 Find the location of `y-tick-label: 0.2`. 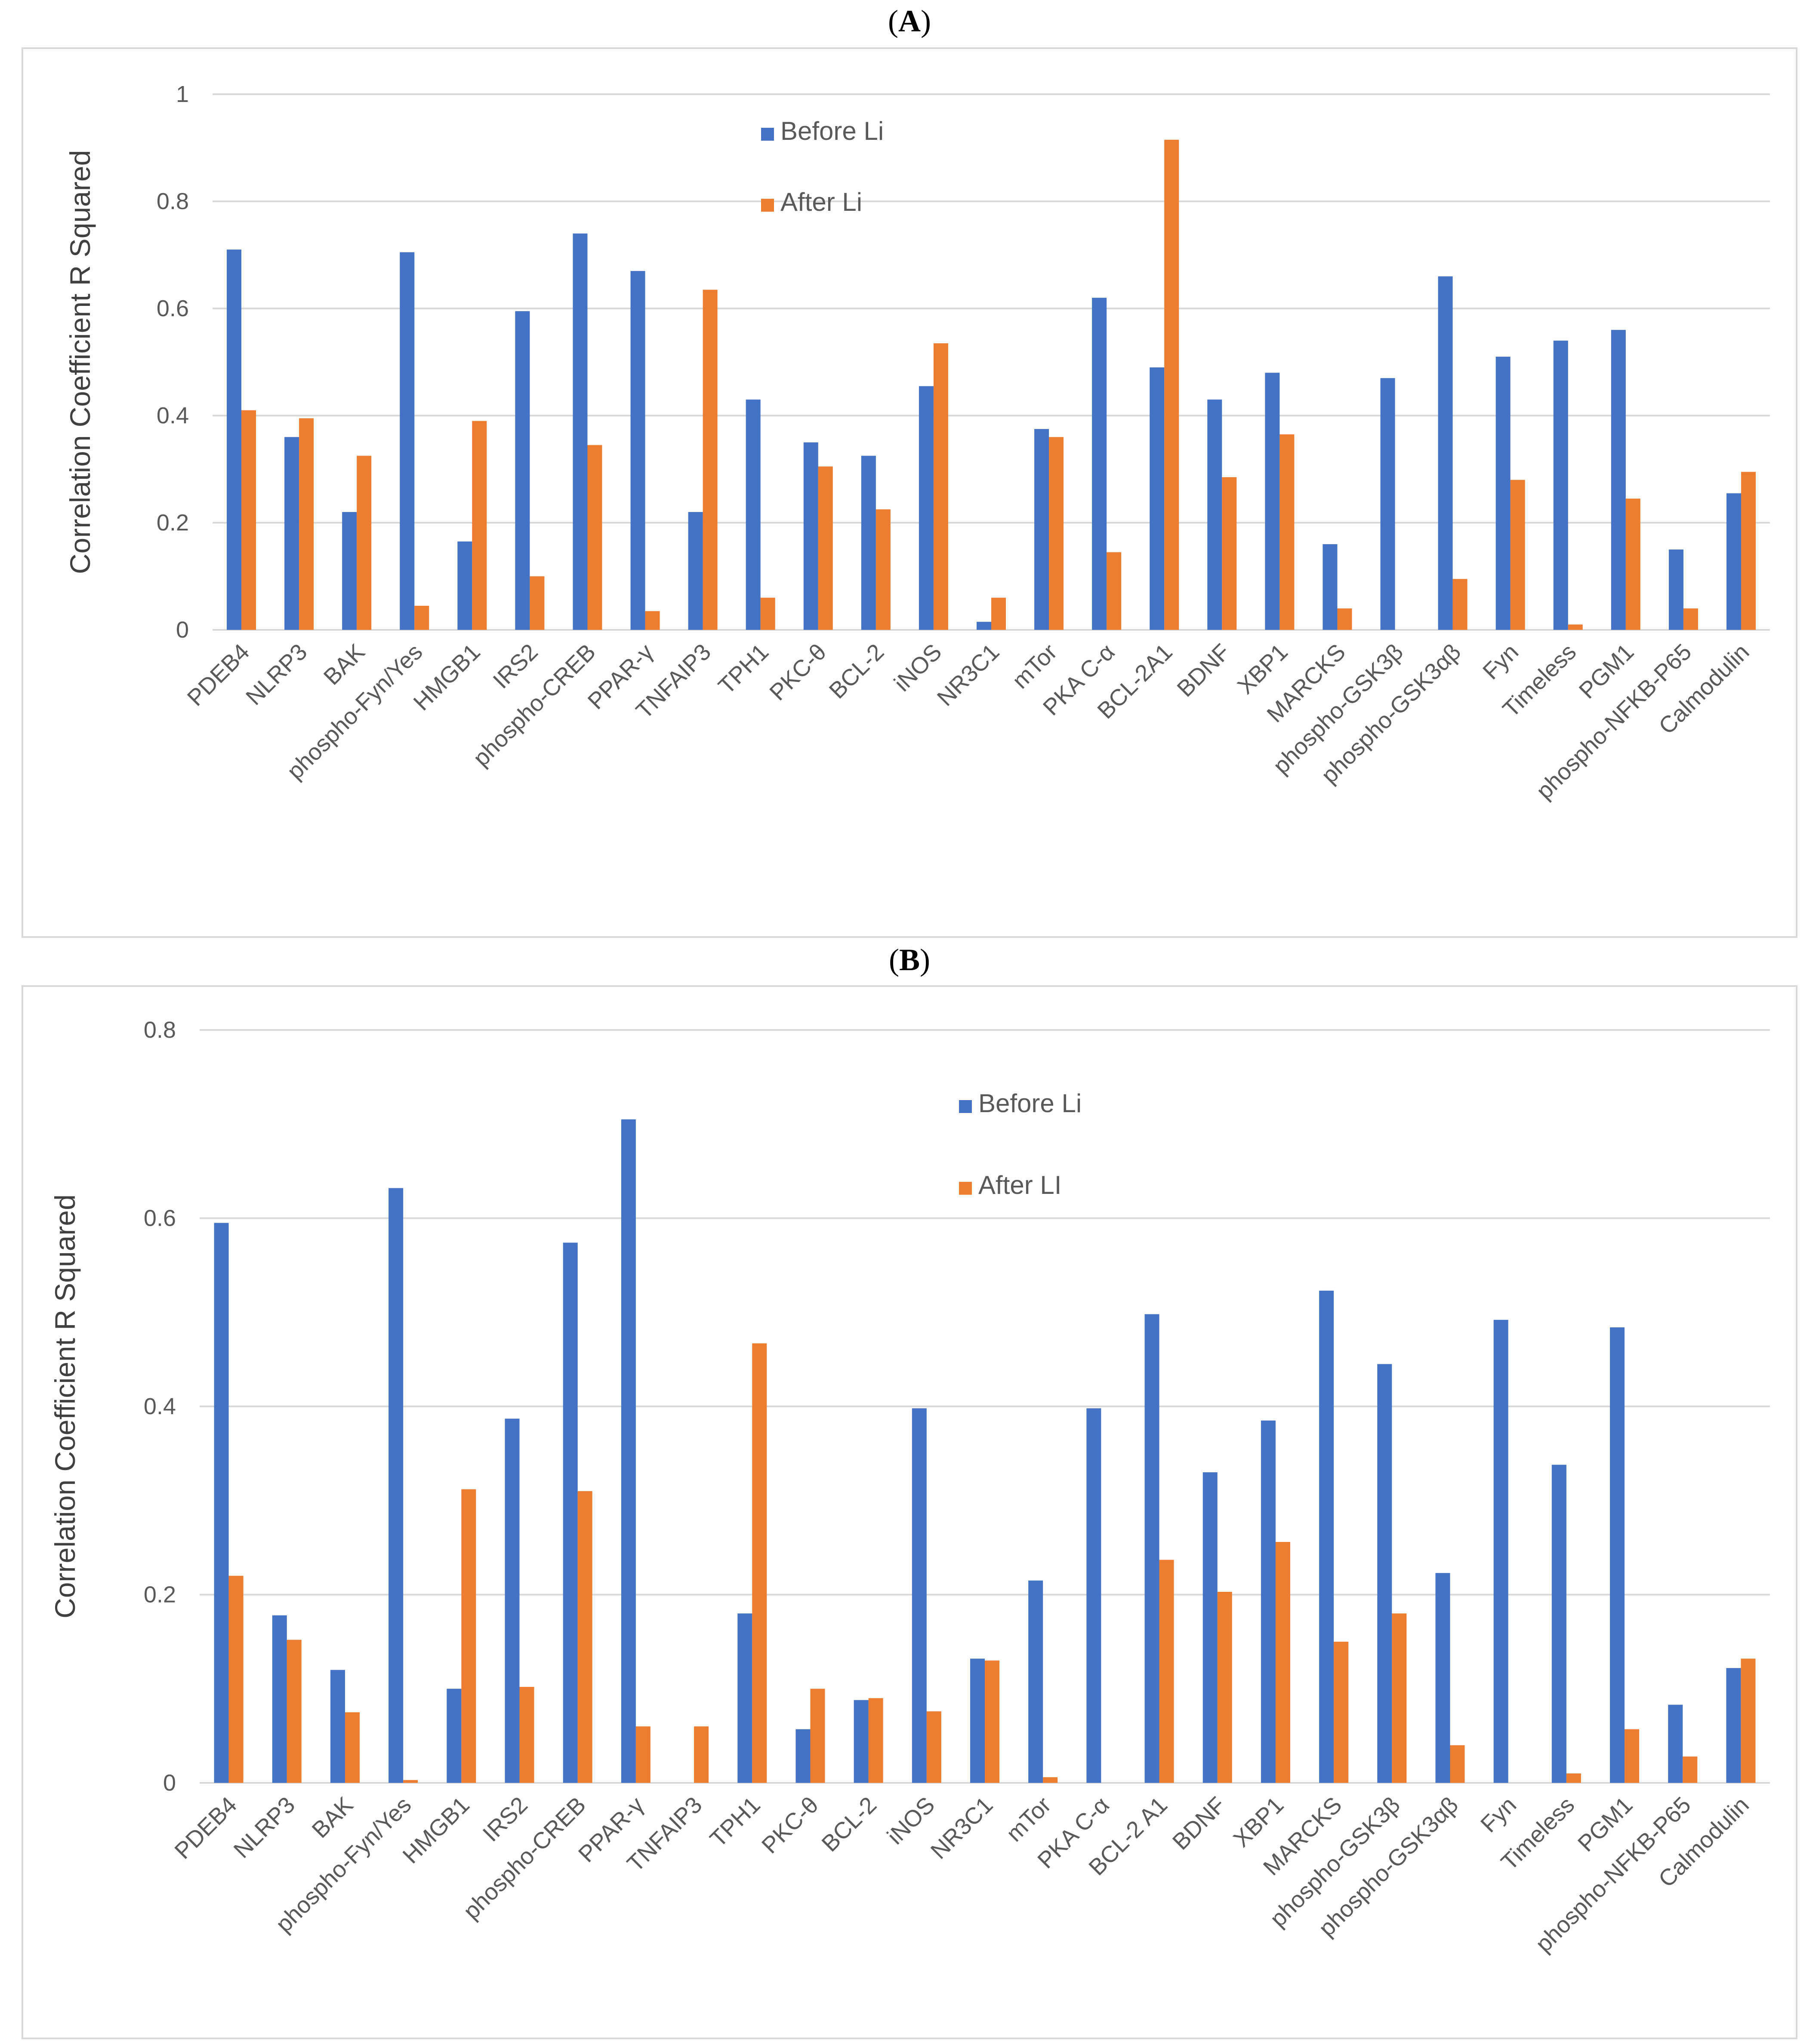

y-tick-label: 0.2 is located at coordinates (173, 523).